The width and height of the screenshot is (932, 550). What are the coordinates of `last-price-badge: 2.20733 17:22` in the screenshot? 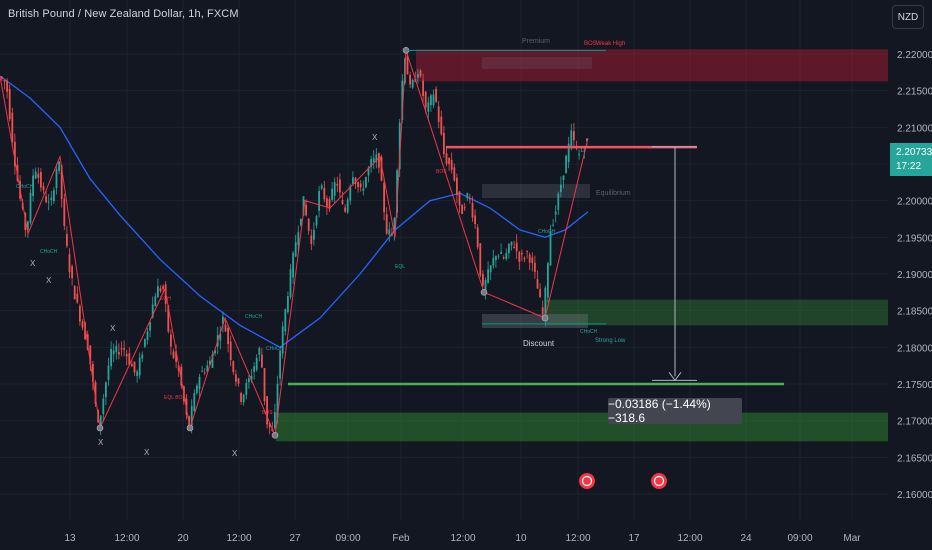 It's located at (911, 159).